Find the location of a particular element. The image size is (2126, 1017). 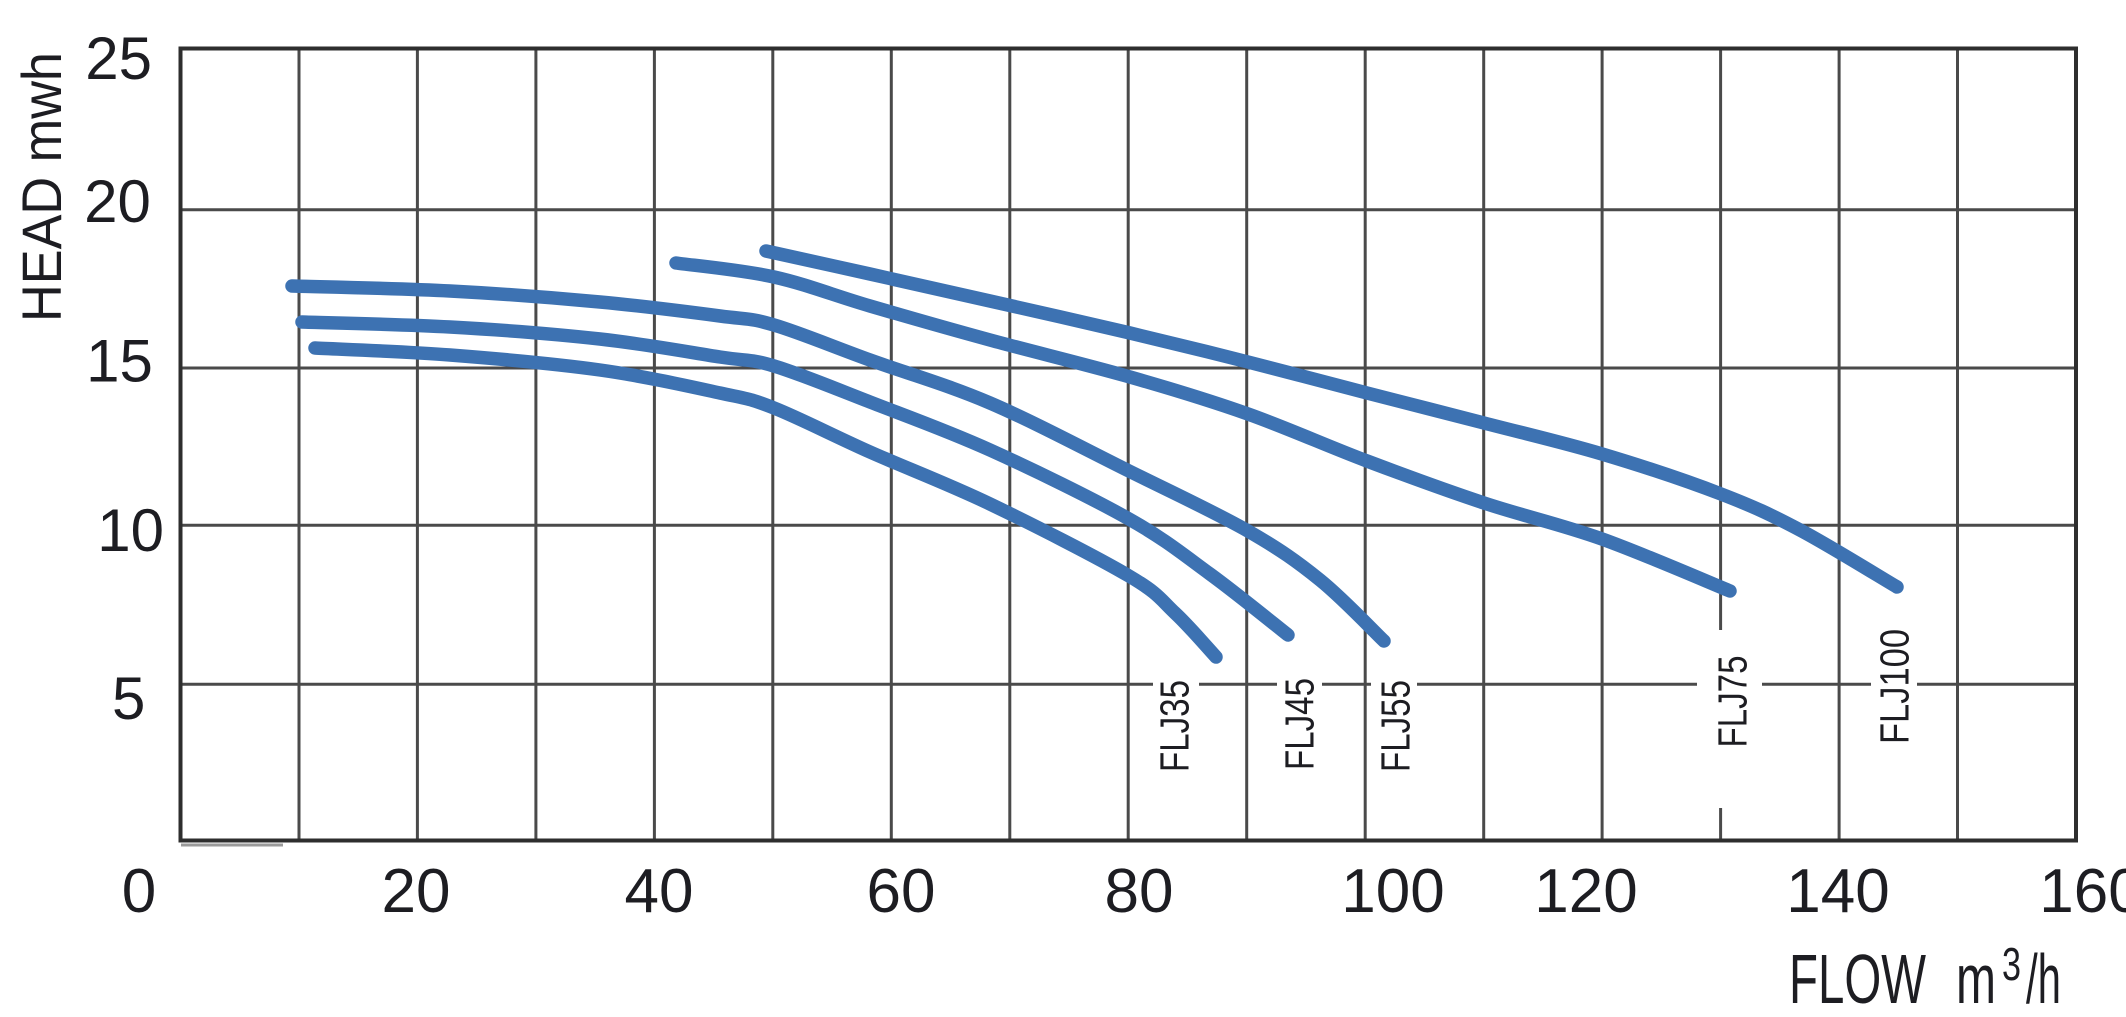

svg-text: 160 is located at coordinates (2082, 891).